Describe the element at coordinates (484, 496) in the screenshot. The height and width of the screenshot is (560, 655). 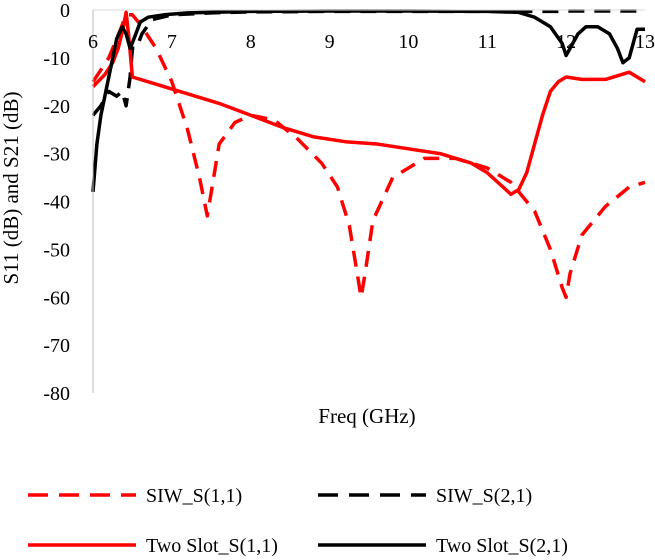
I see `legend-label: SIW_S(2,1)` at that location.